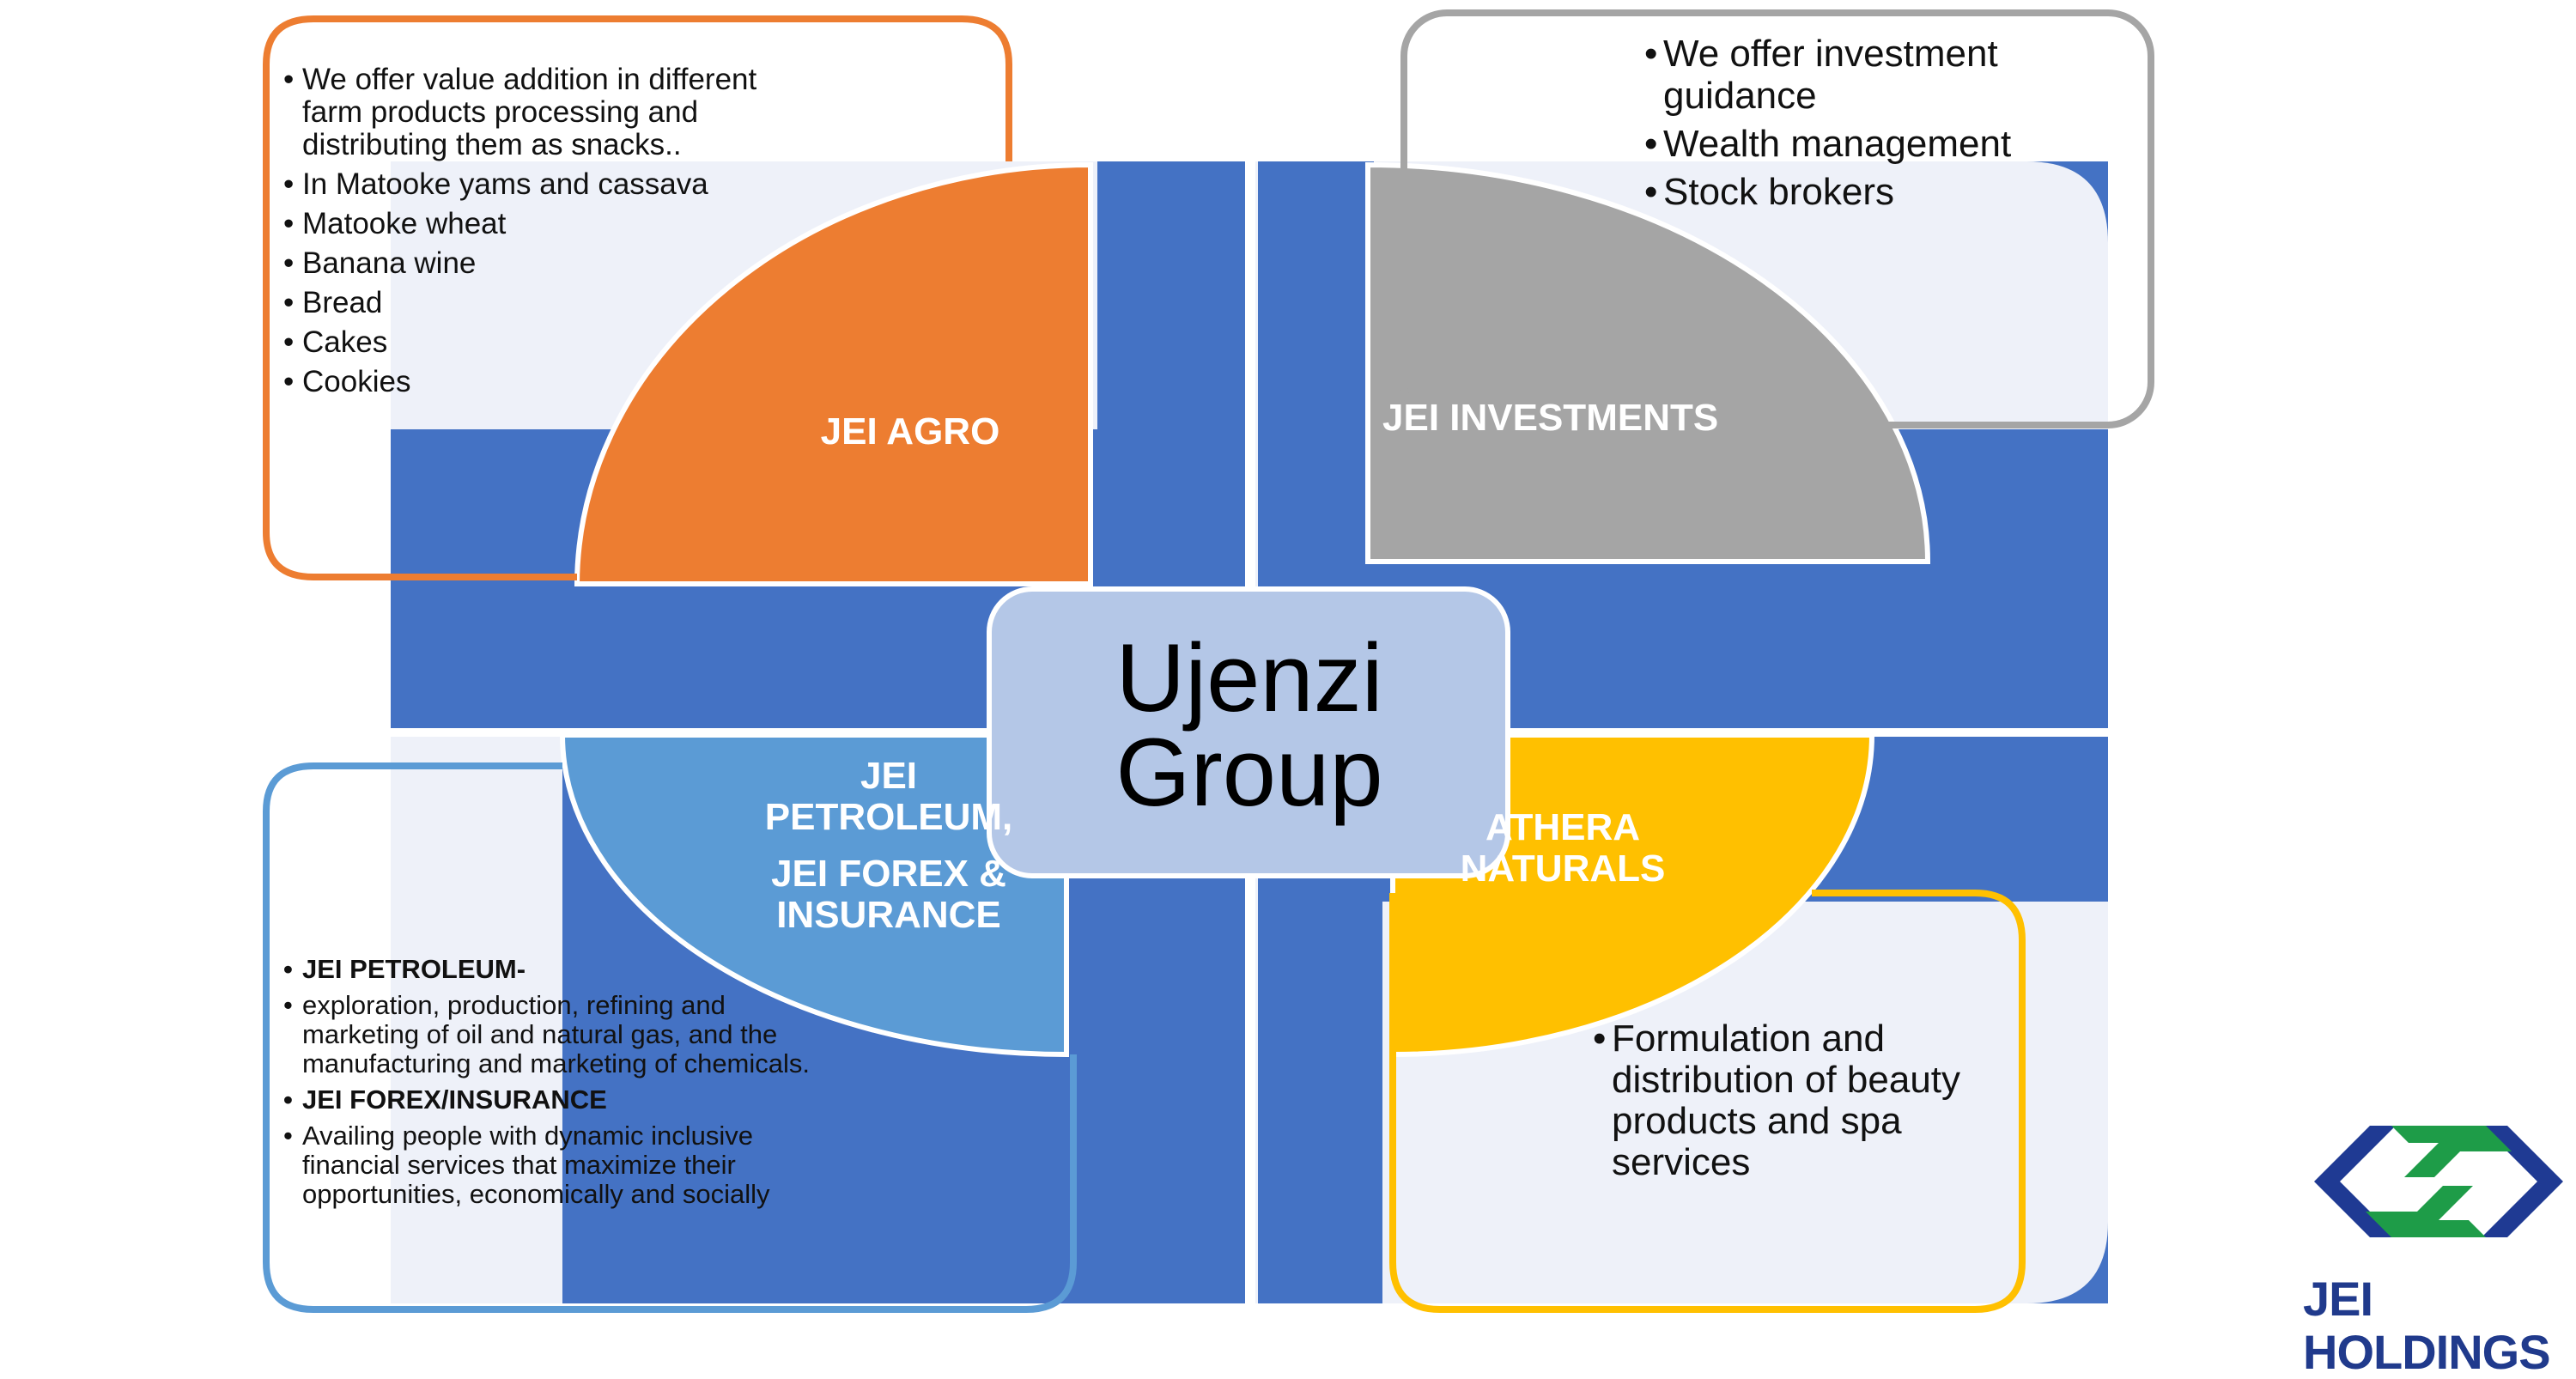  I want to click on petroleum-heading: JEI PETROLEUM-, so click(558, 970).